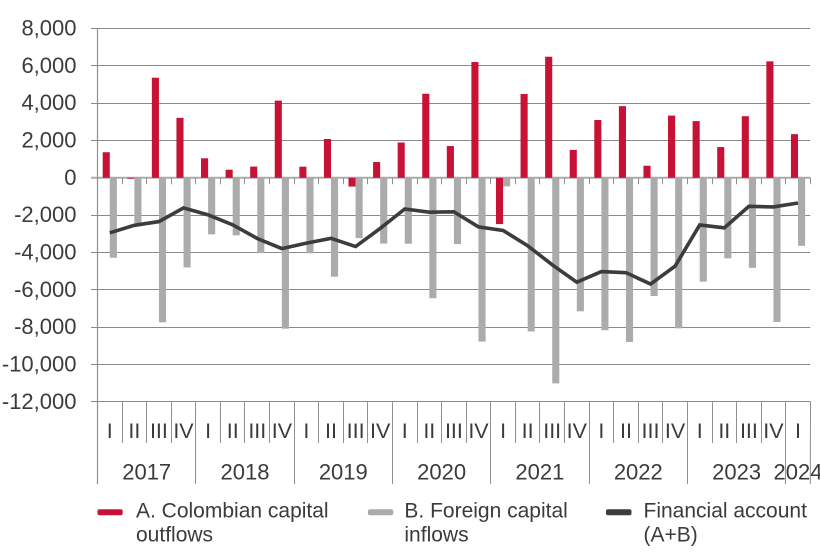  Describe the element at coordinates (441, 472) in the screenshot. I see `svg-text: 2020` at that location.